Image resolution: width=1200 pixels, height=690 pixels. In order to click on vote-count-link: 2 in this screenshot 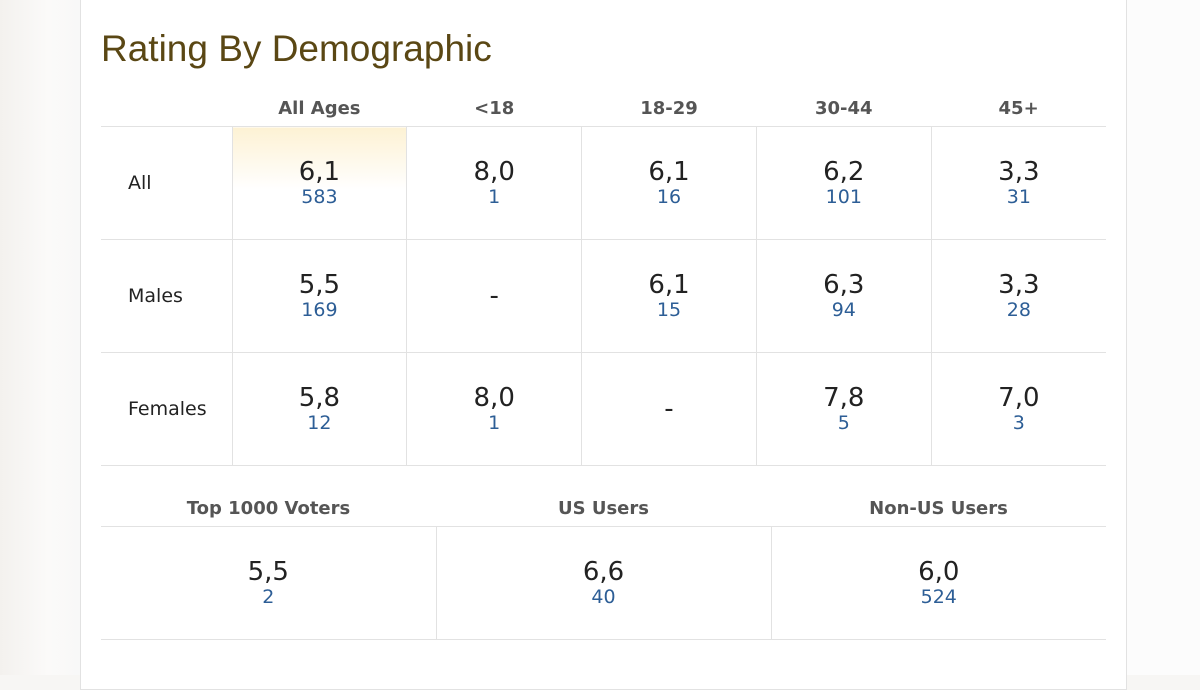, I will do `click(268, 597)`.